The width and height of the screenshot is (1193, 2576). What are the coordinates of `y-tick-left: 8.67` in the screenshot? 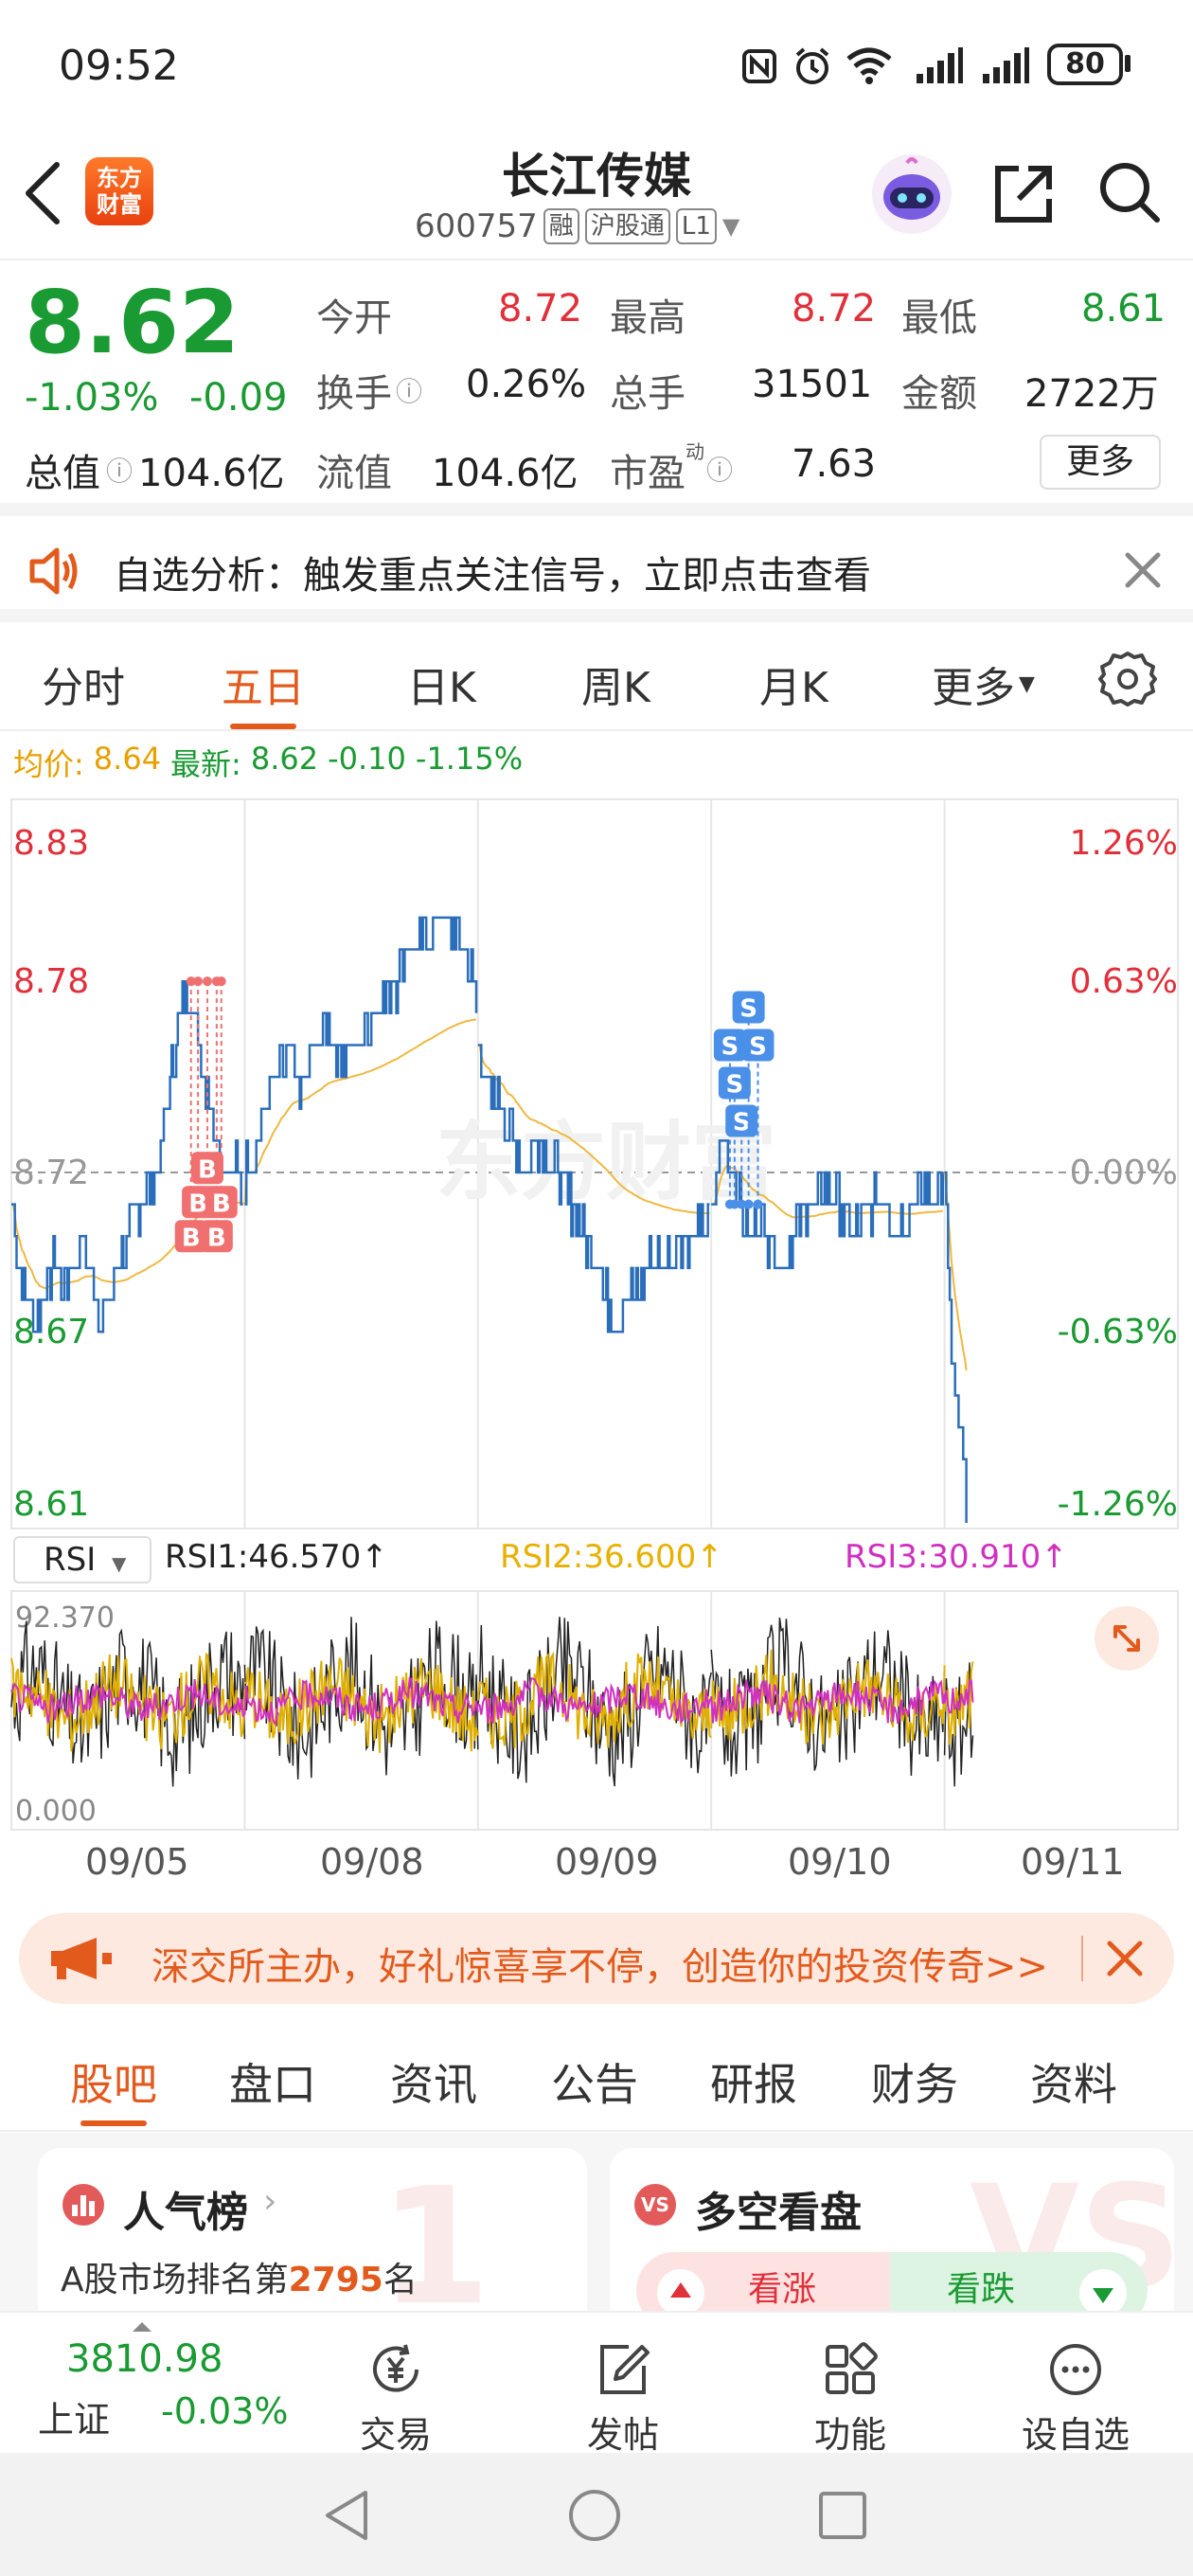 It's located at (51, 1332).